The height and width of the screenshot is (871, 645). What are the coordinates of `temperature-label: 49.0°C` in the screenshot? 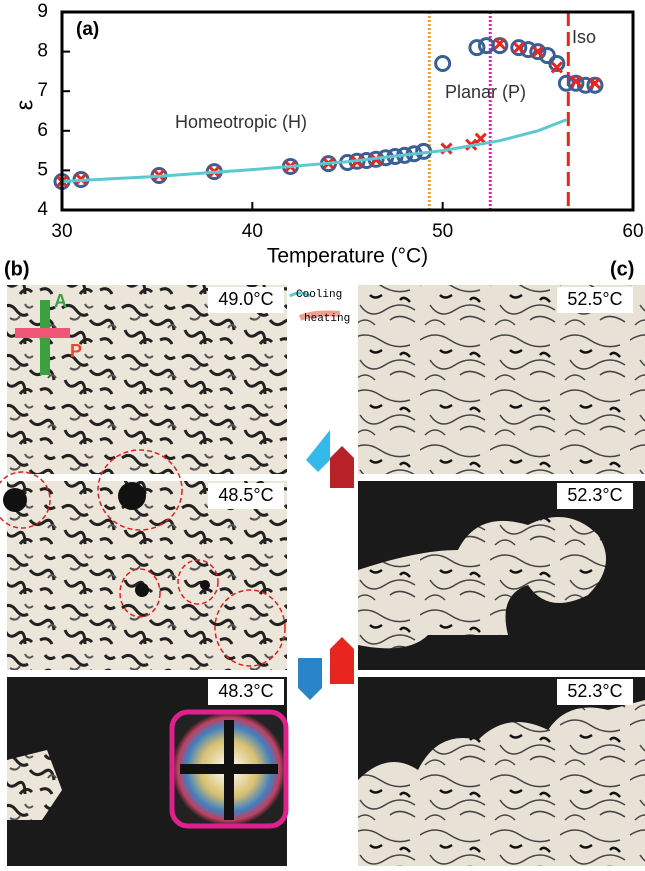 It's located at (245, 299).